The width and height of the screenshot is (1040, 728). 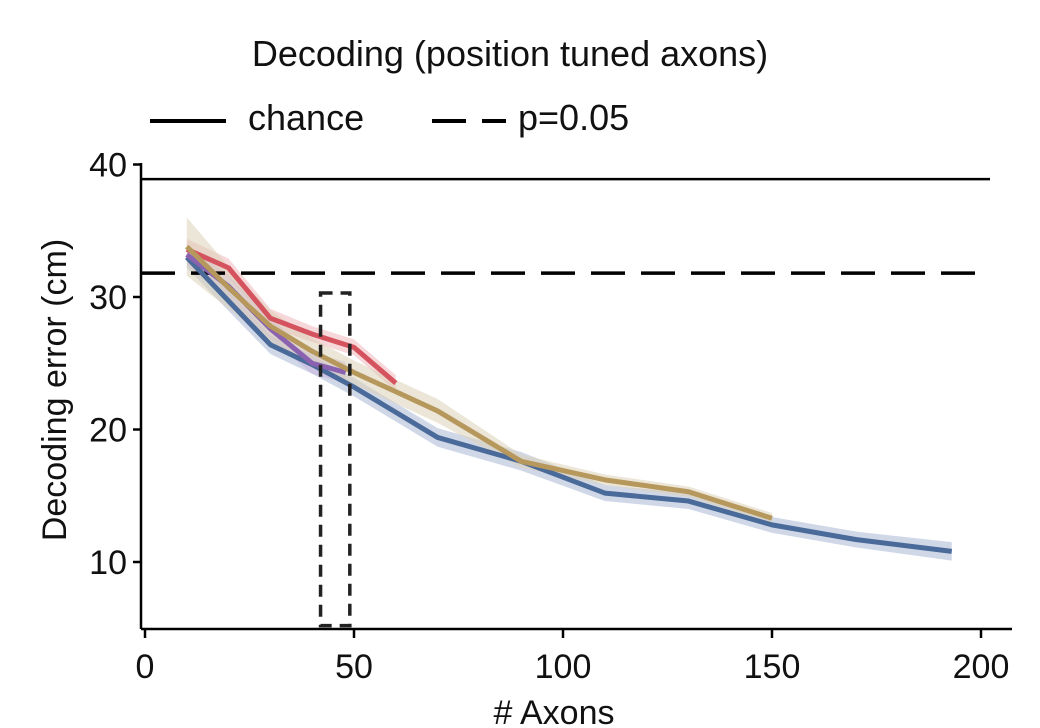 I want to click on x-tick-label-150: 150, so click(x=772, y=667).